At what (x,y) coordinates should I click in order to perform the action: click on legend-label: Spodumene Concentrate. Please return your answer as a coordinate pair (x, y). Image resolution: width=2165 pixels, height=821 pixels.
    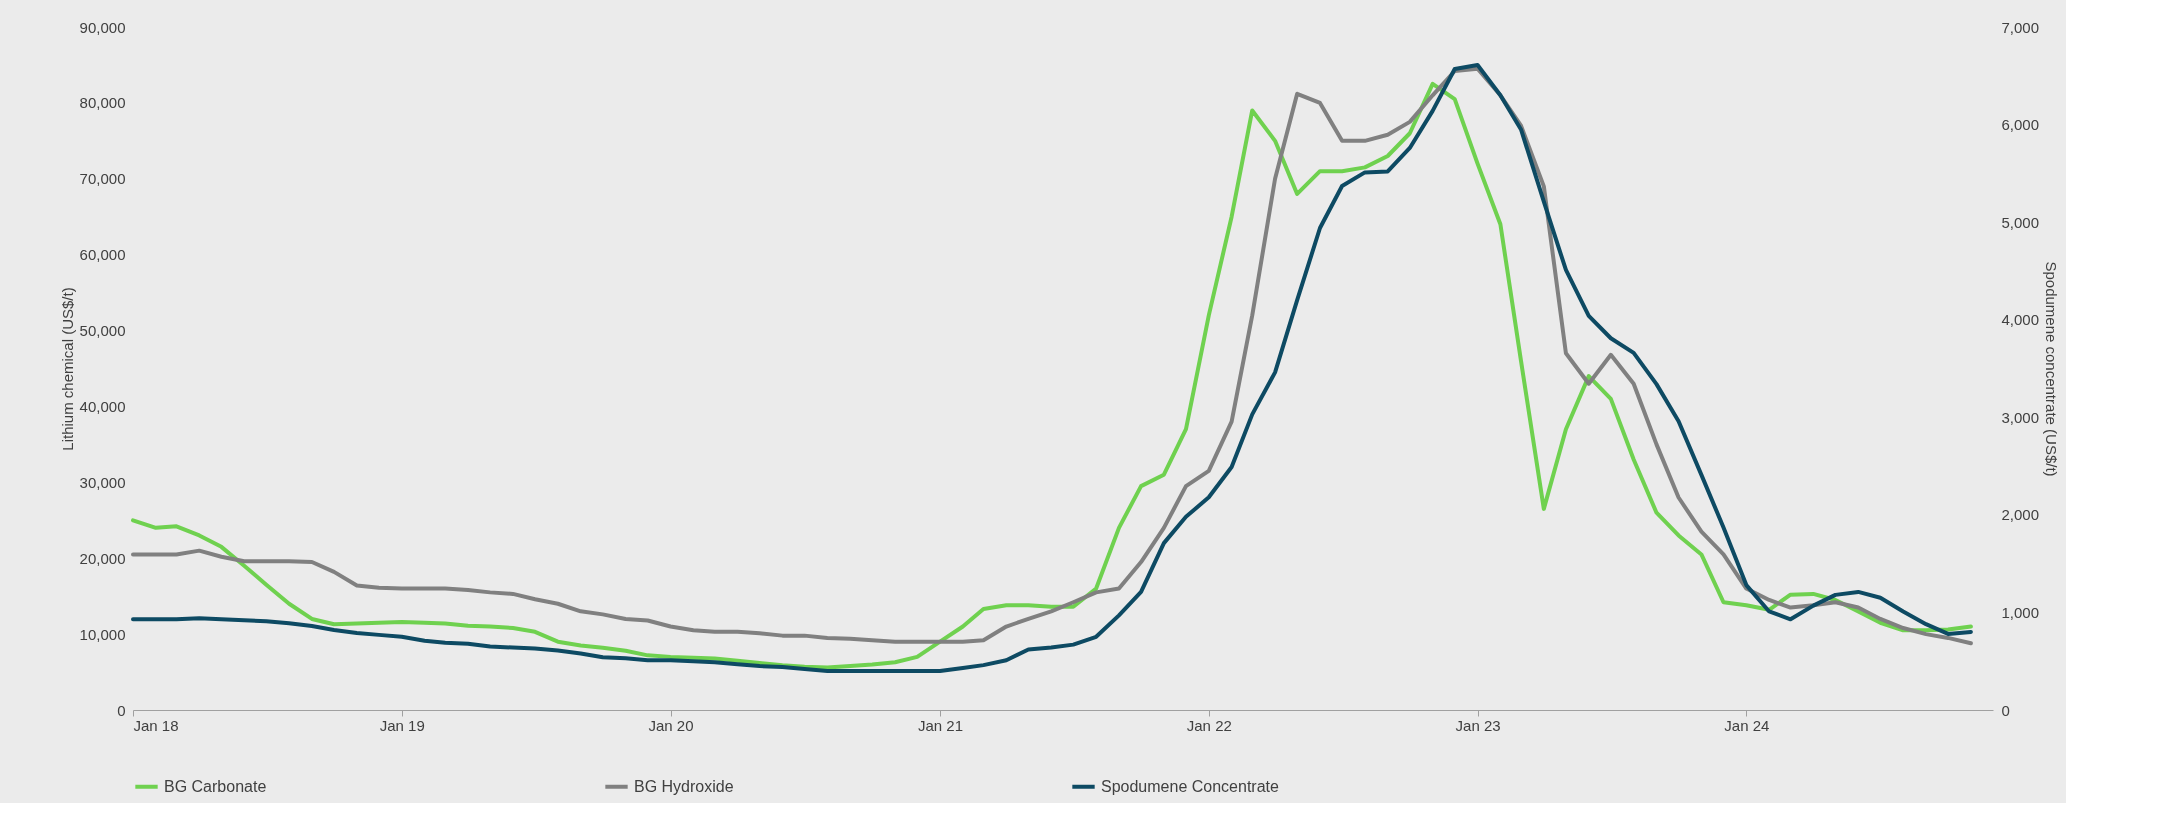
    Looking at the image, I should click on (1190, 786).